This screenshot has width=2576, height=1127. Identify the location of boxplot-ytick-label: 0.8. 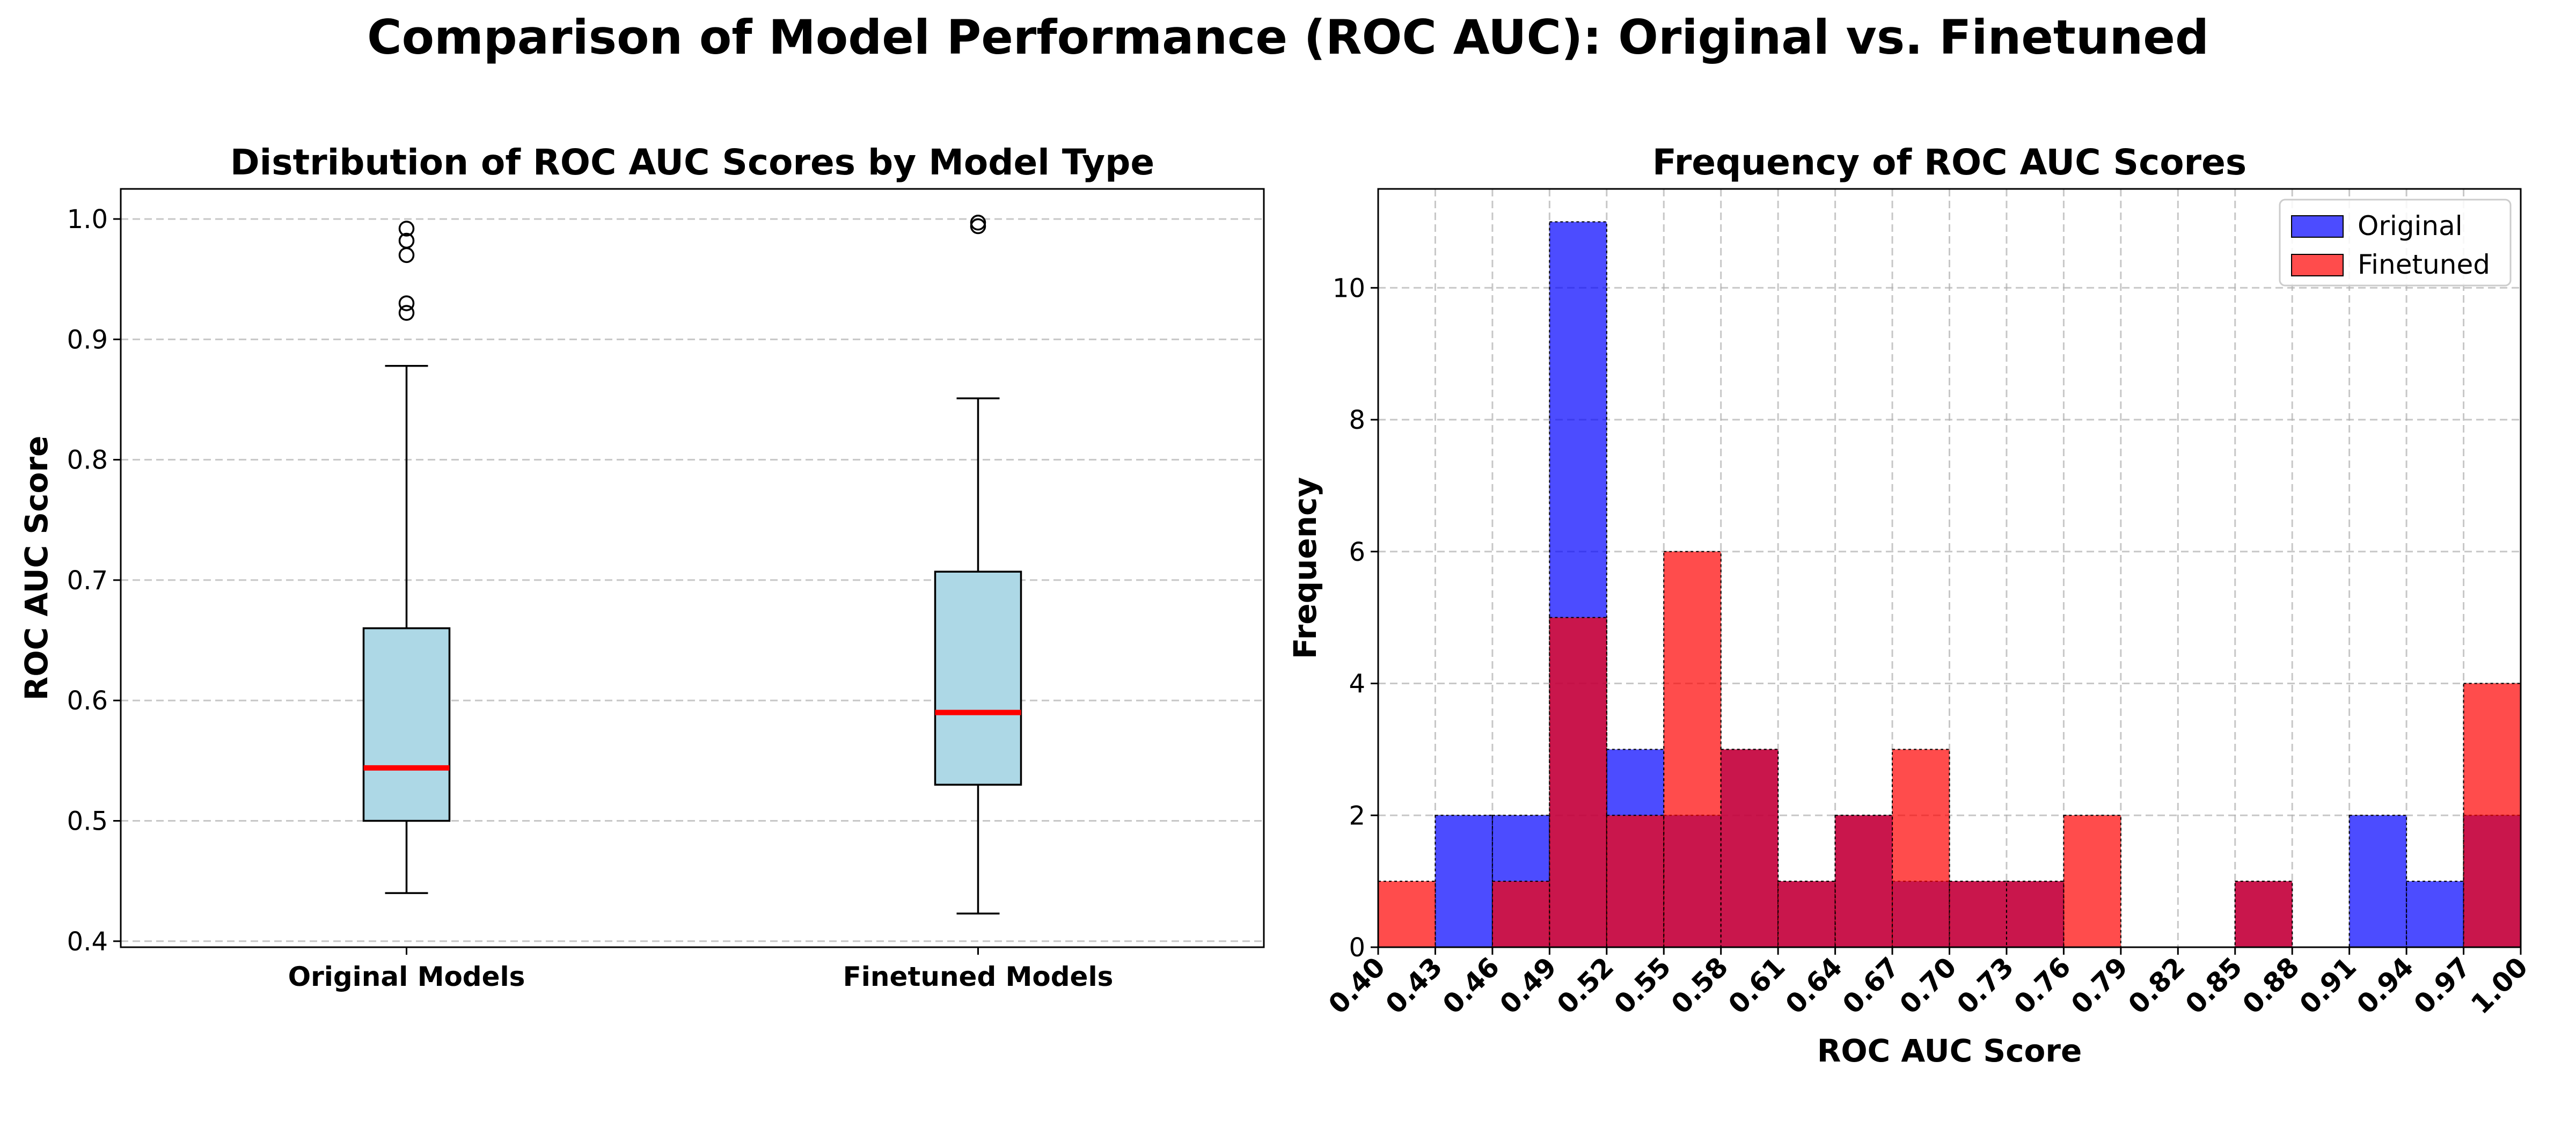
(87, 460).